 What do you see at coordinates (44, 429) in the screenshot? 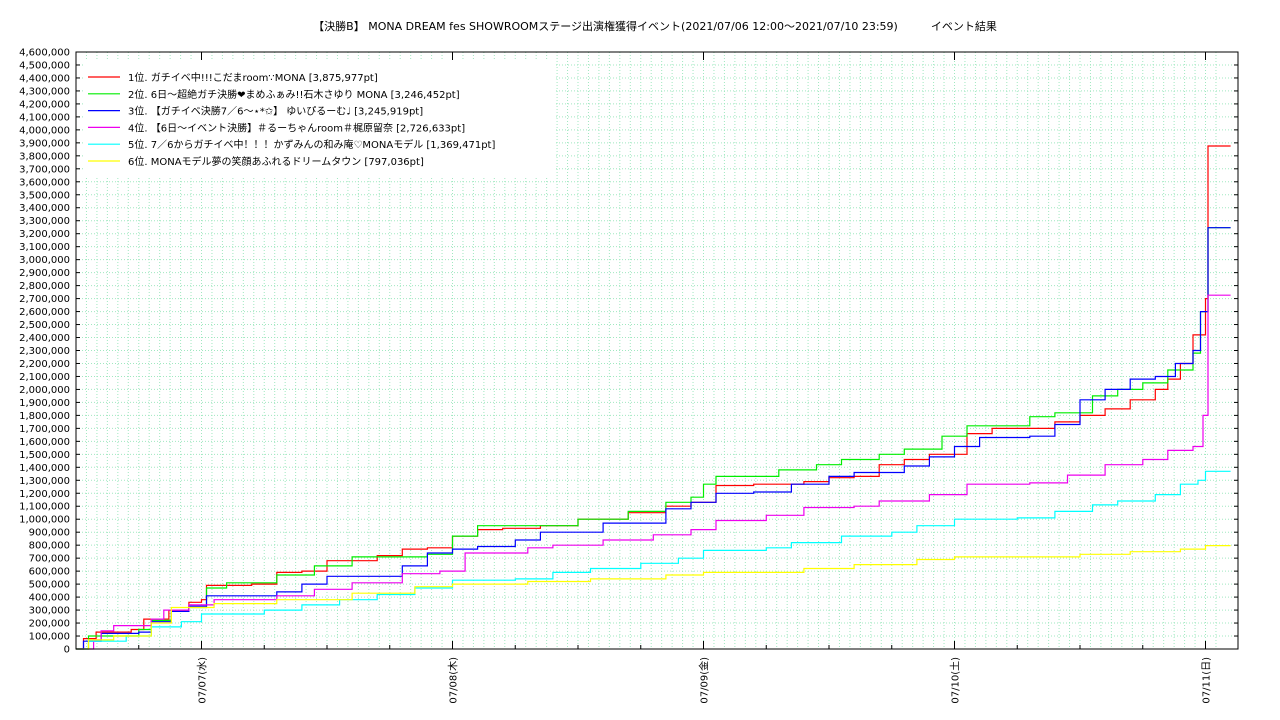
I see `y-tick-label: 1,700,000` at bounding box center [44, 429].